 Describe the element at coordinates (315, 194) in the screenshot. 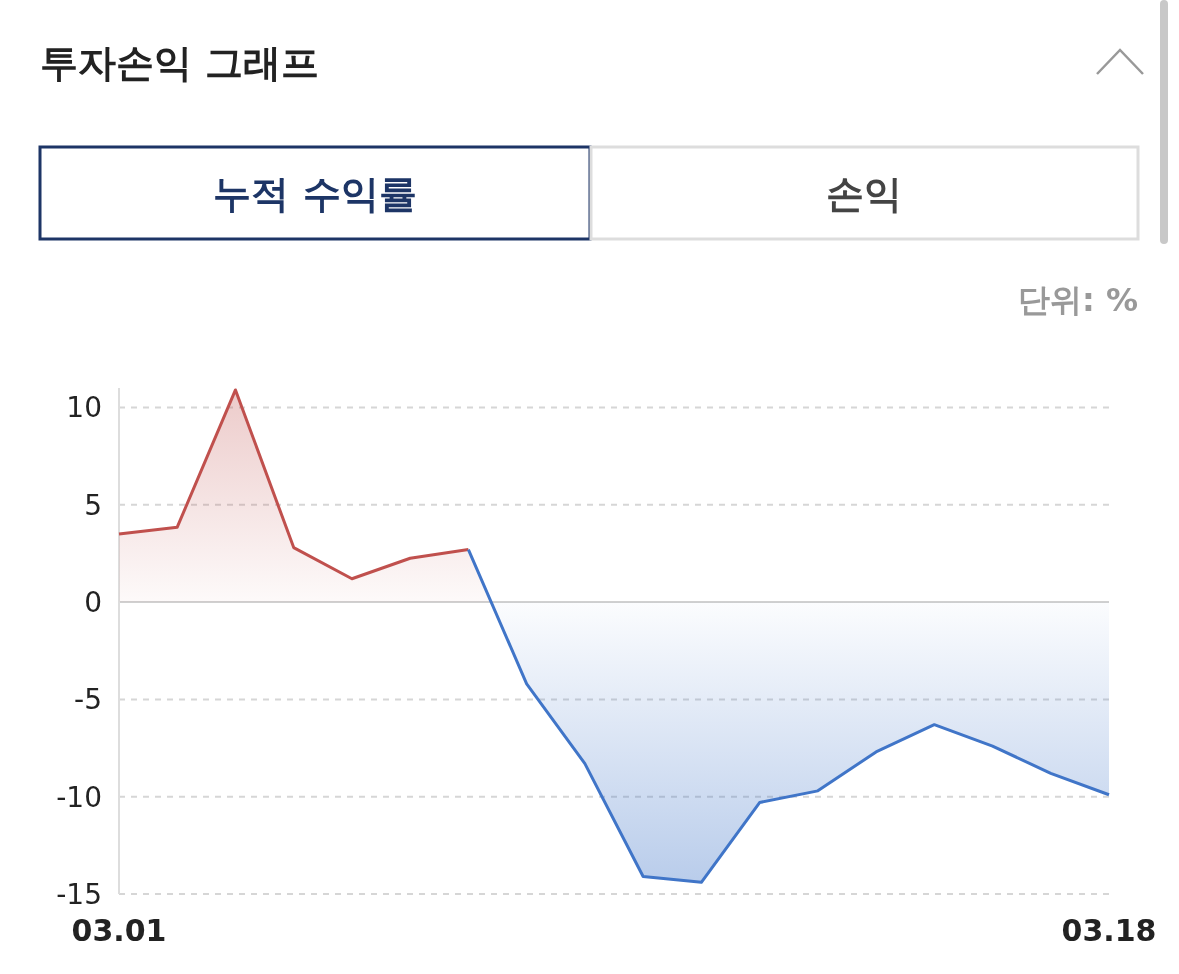

I see `text: 누적 수익률` at that location.